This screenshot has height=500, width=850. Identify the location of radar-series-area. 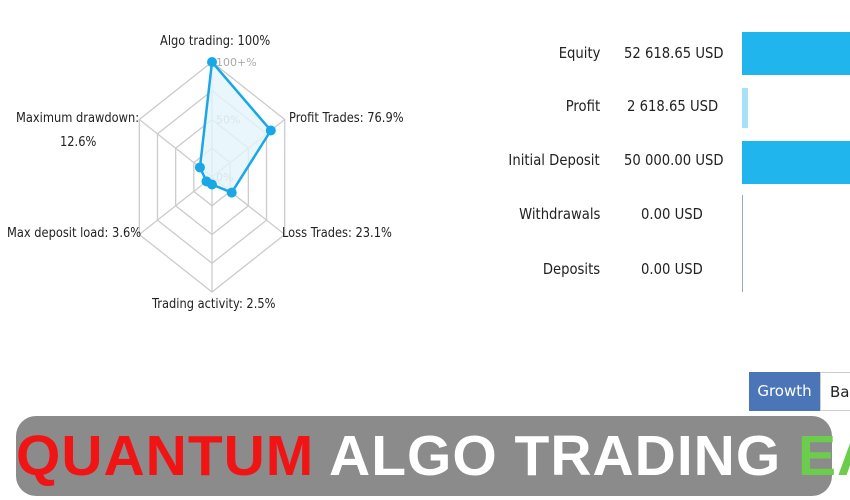
(235, 127).